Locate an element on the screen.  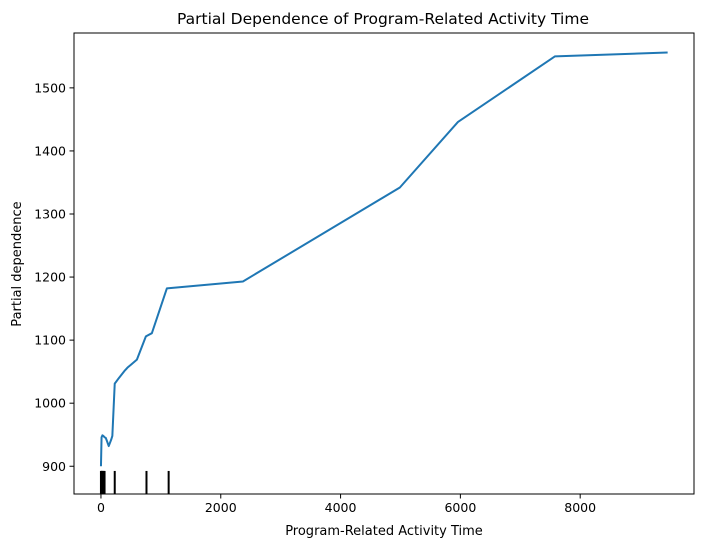
y-tick-label: 1300 is located at coordinates (50, 213).